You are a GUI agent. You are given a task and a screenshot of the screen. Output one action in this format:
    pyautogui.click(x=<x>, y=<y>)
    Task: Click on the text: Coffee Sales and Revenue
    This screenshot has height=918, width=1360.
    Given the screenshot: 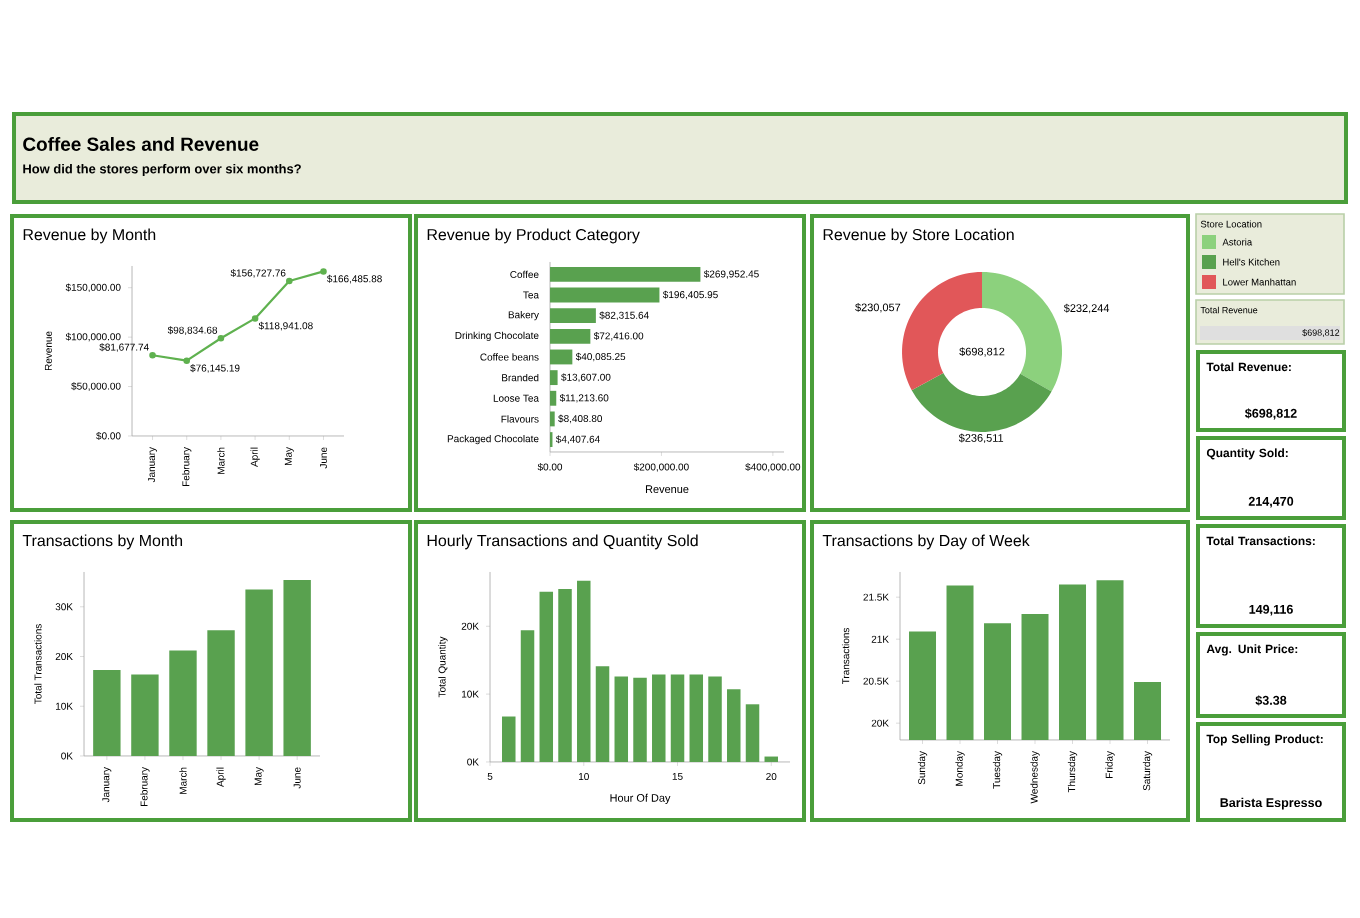 What is the action you would take?
    pyautogui.click(x=141, y=144)
    